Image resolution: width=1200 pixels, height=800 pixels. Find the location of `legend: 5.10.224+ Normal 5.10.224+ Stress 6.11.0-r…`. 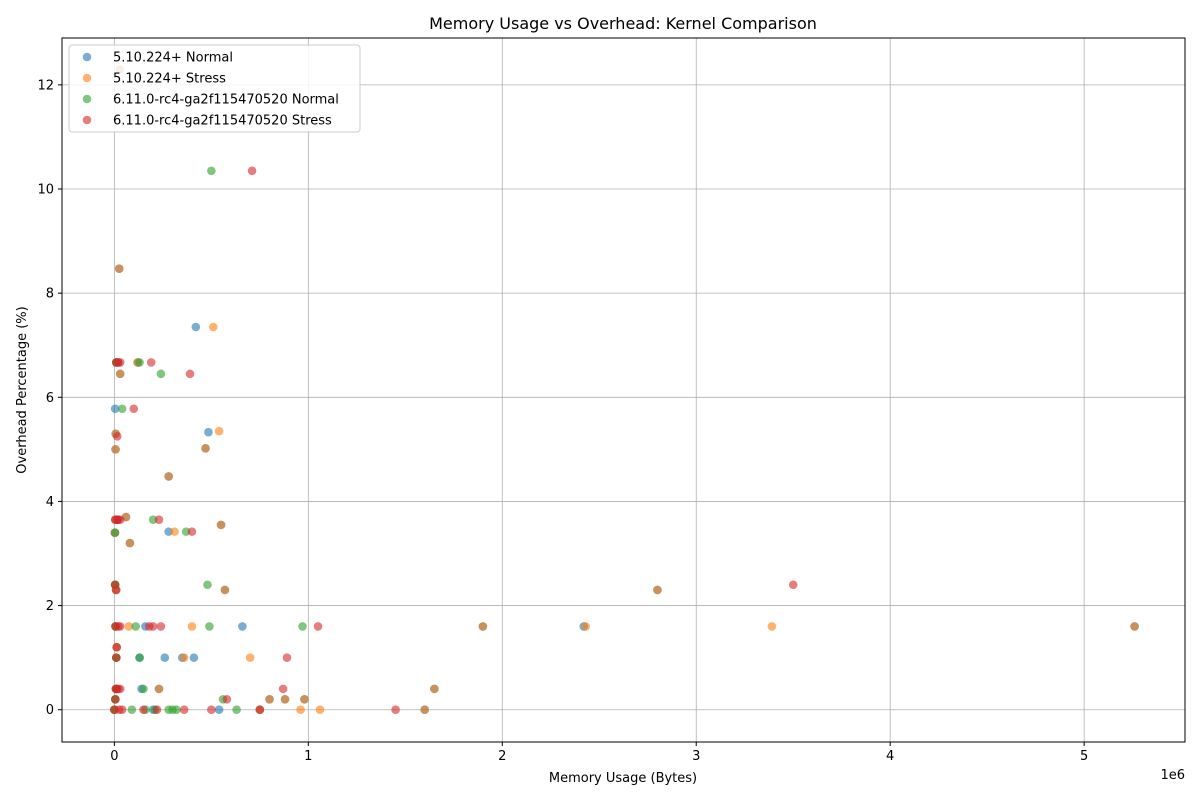

legend: 5.10.224+ Normal 5.10.224+ Stress 6.11.0-r… is located at coordinates (214, 88).